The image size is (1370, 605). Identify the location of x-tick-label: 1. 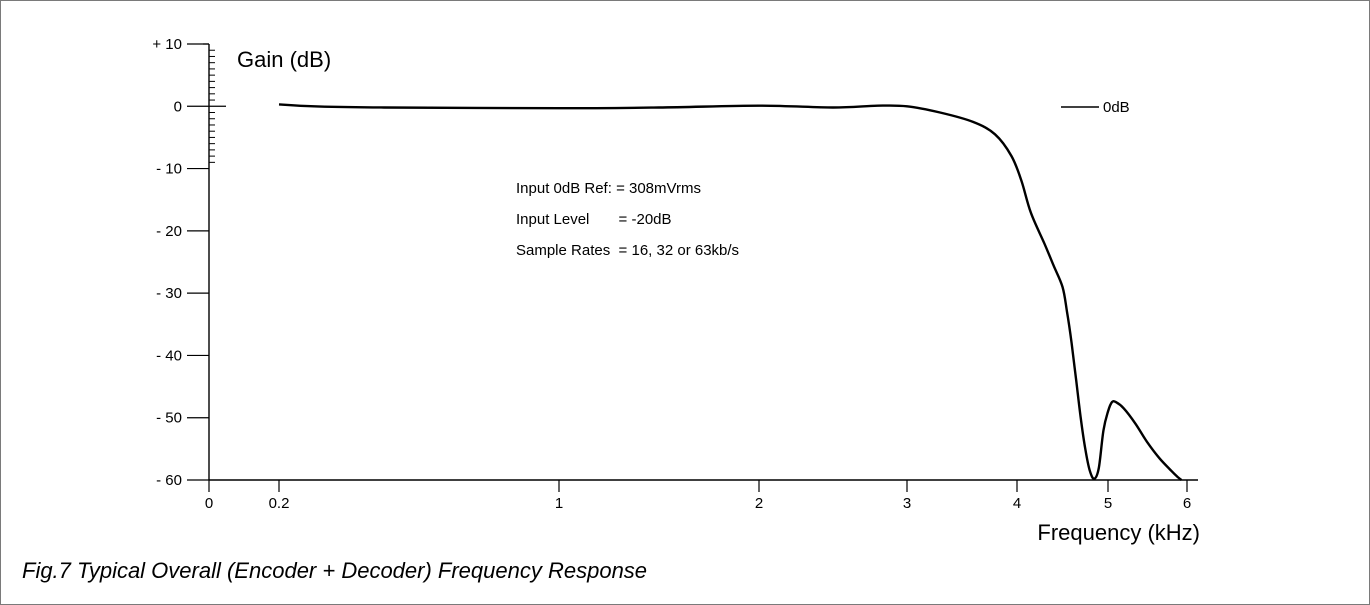
(559, 503).